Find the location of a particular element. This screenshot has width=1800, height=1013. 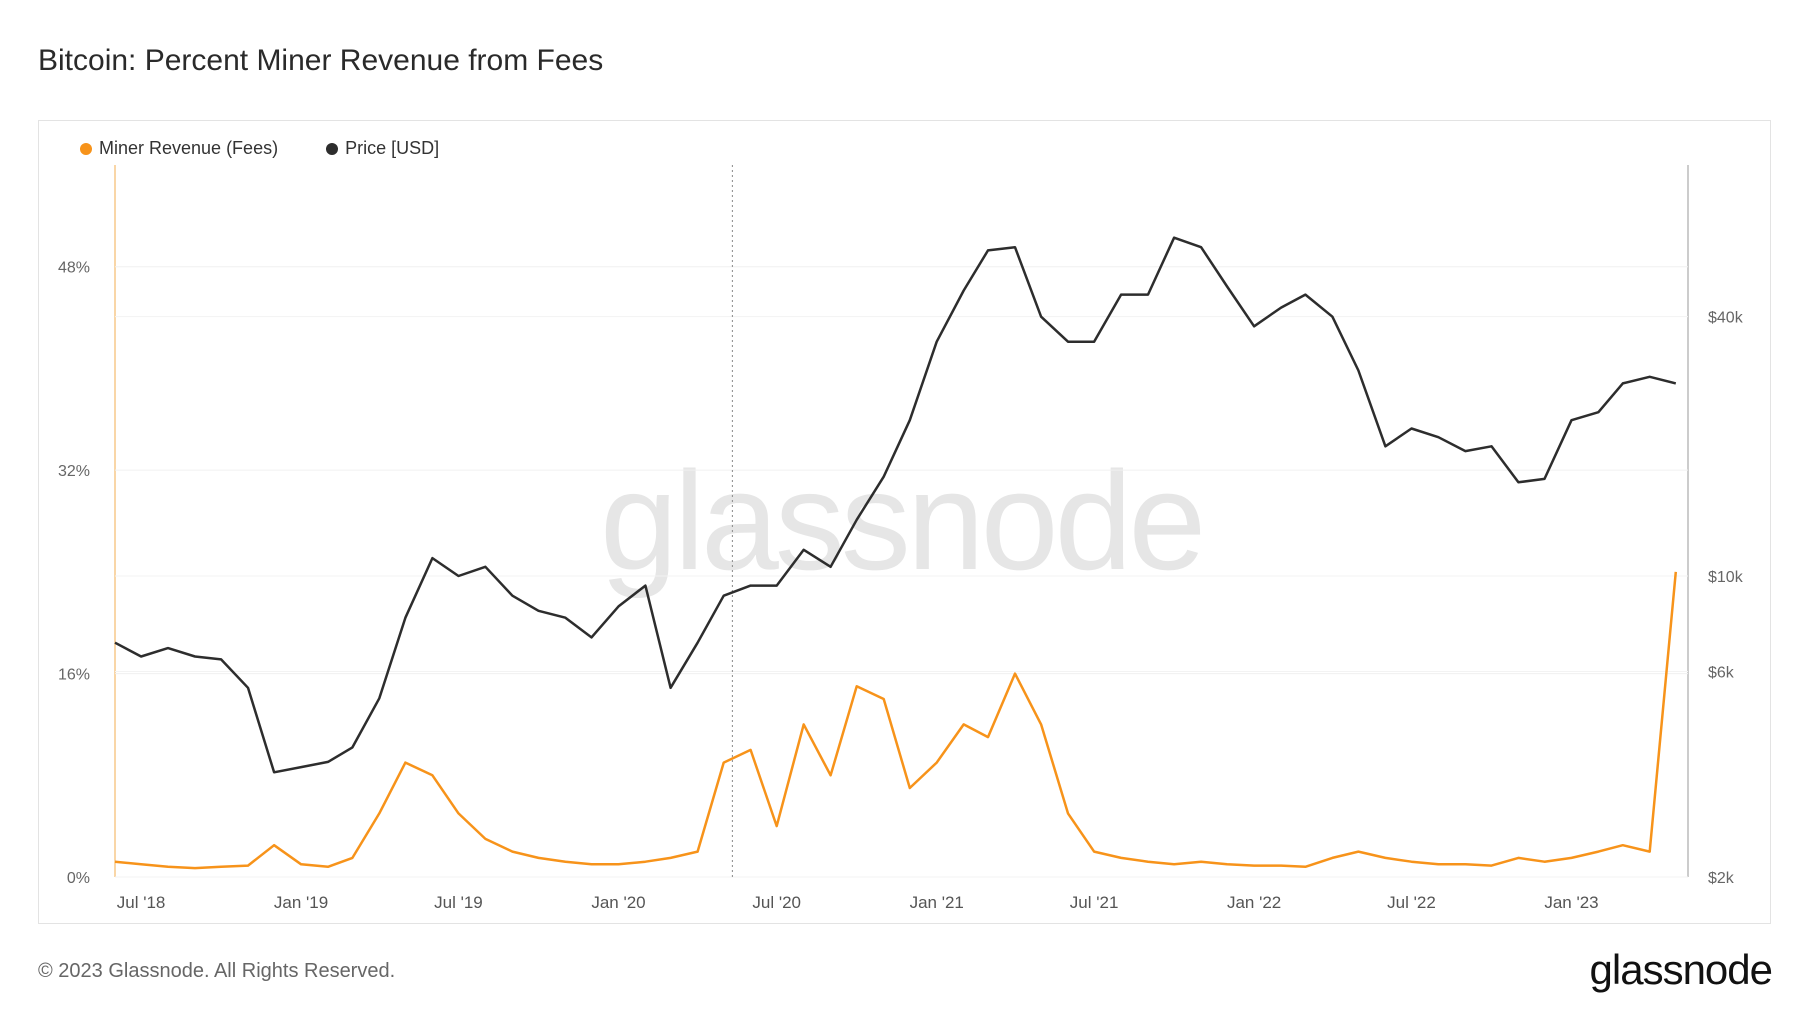

legend-item-price: Price [USD] is located at coordinates (382, 148).